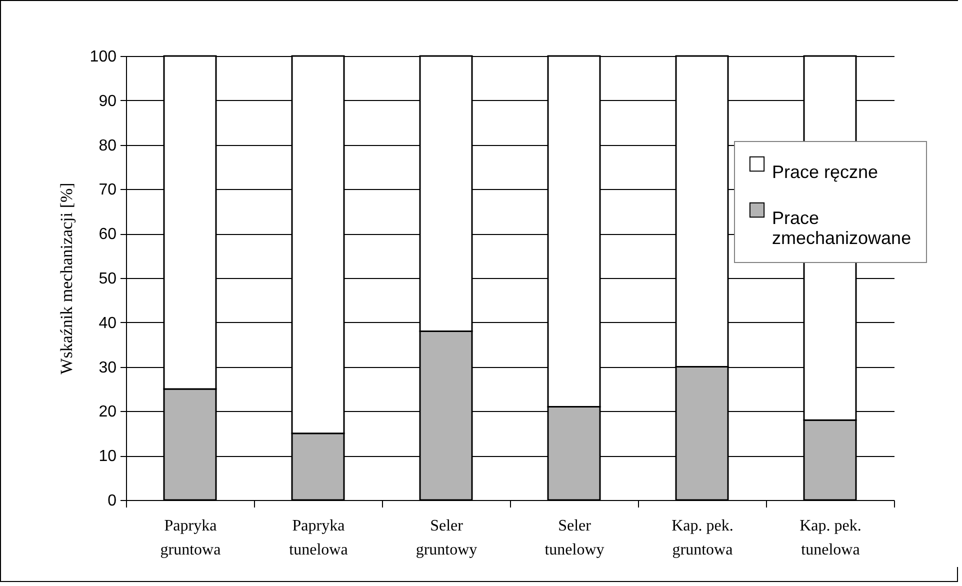 Image resolution: width=962 pixels, height=586 pixels. What do you see at coordinates (318, 538) in the screenshot?
I see `x-tick-label: Papryka tunelowa` at bounding box center [318, 538].